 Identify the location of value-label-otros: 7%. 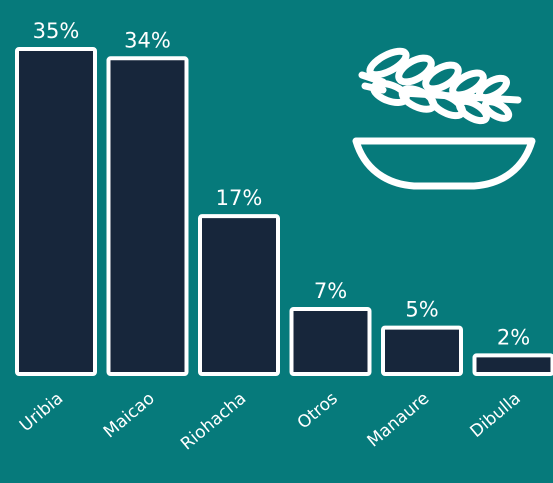
(330, 291).